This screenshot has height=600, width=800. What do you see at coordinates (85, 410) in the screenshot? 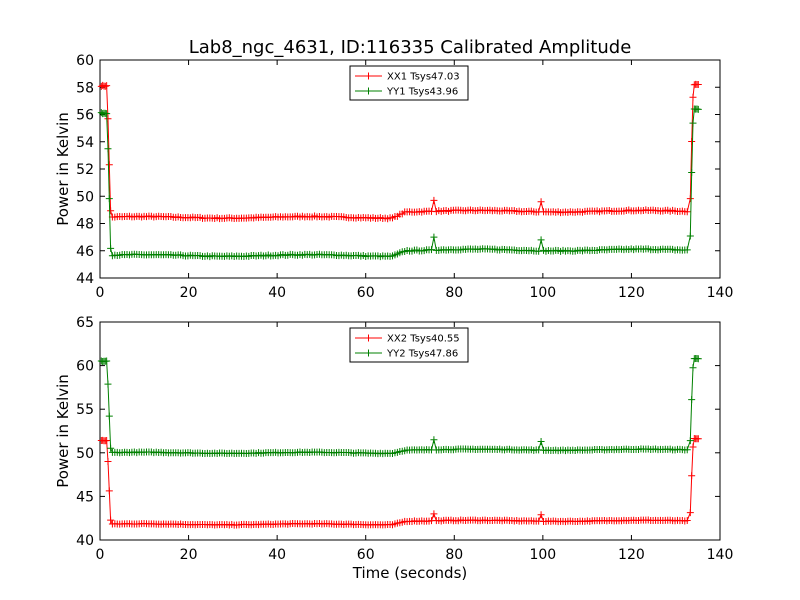
I see `y-tick-label: 55` at bounding box center [85, 410].